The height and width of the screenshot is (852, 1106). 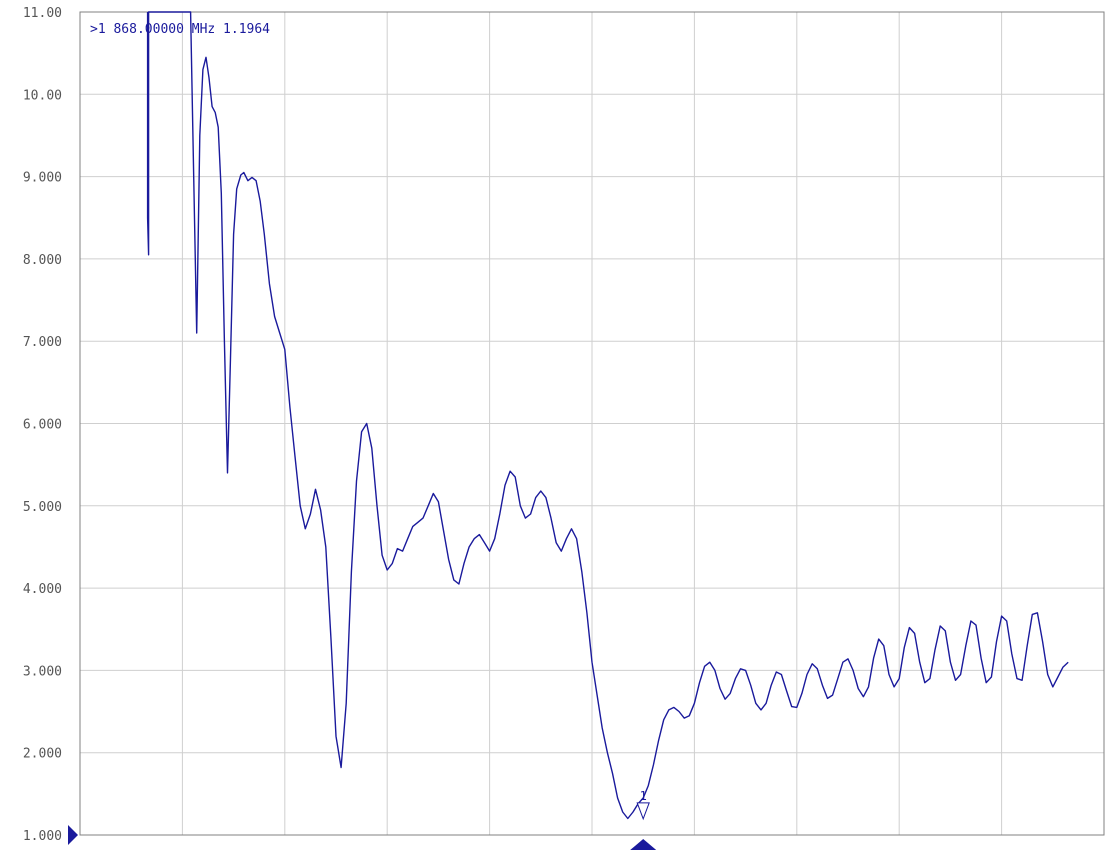 What do you see at coordinates (42, 754) in the screenshot?
I see `y-tick-label: 2.000` at bounding box center [42, 754].